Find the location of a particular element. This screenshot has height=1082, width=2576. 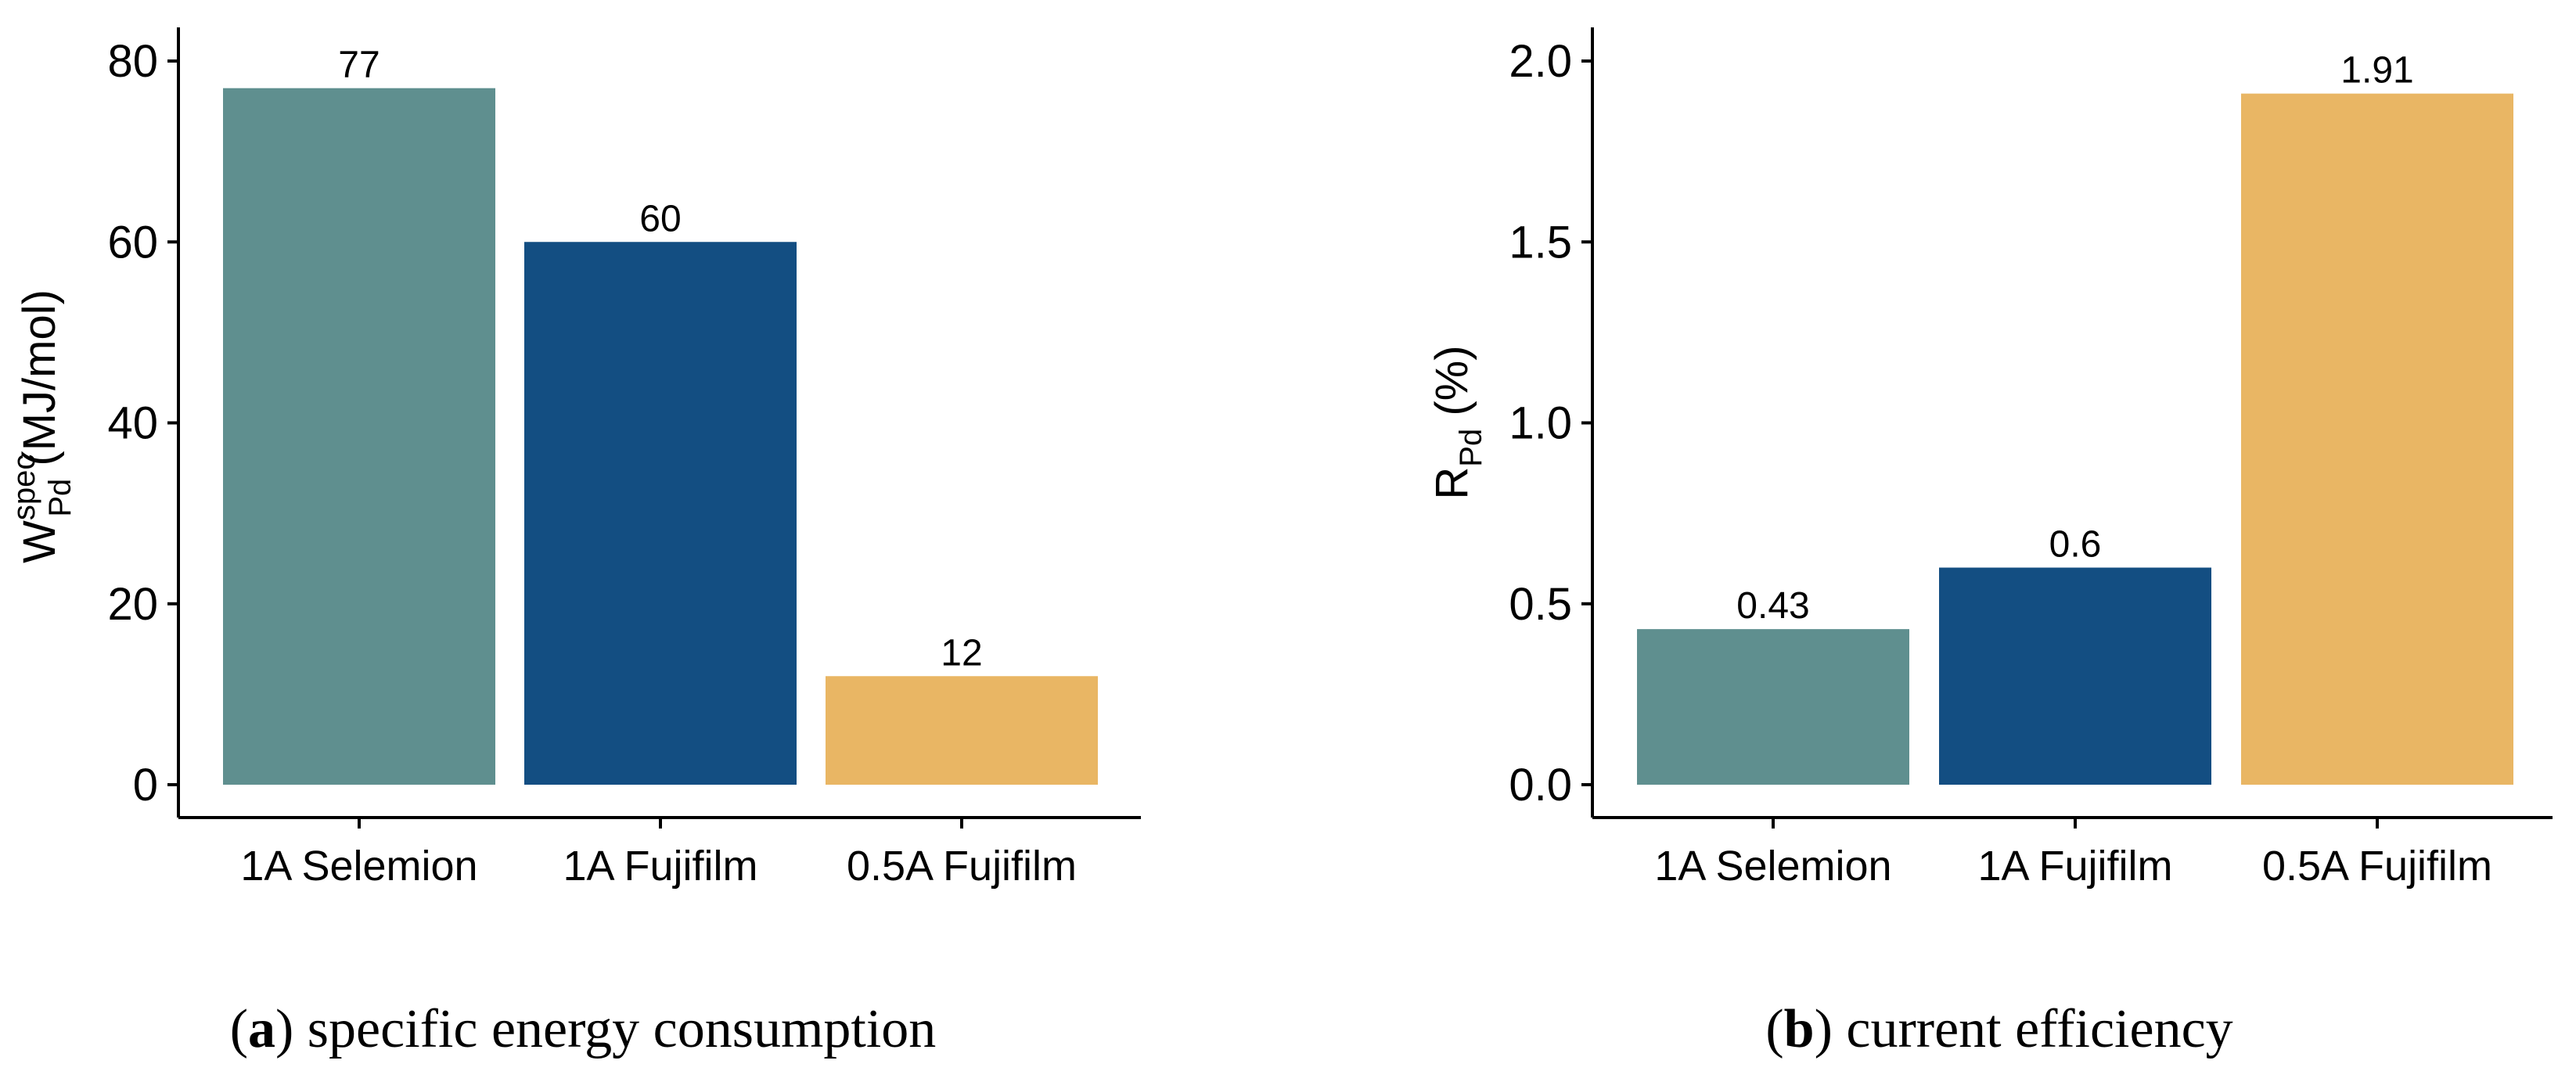

b-category-label: 1A Fujifilm is located at coordinates (2075, 867).